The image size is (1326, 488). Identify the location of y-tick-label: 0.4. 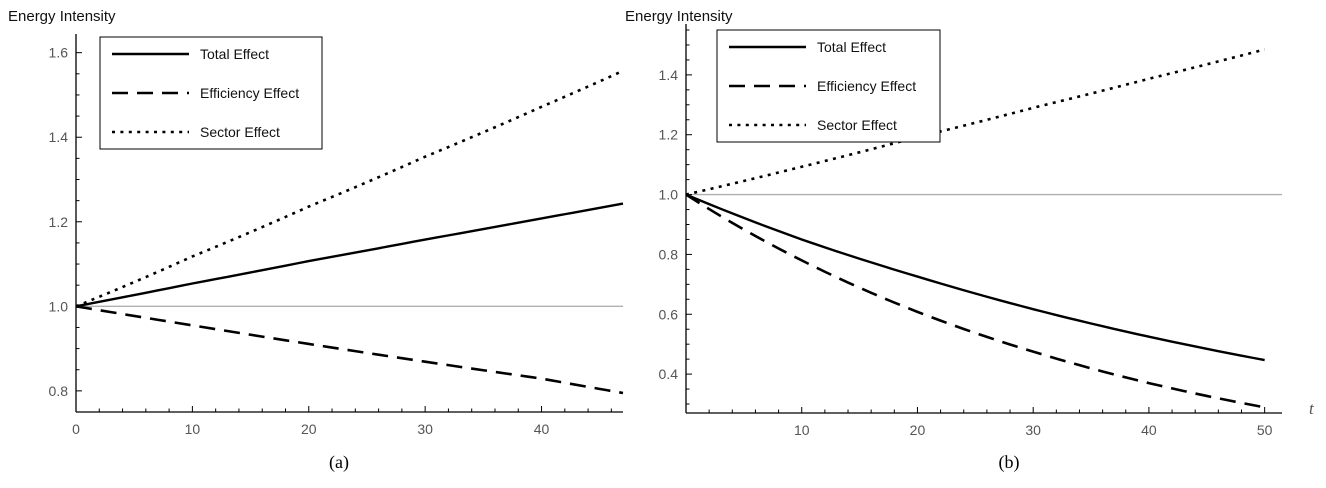
(669, 374).